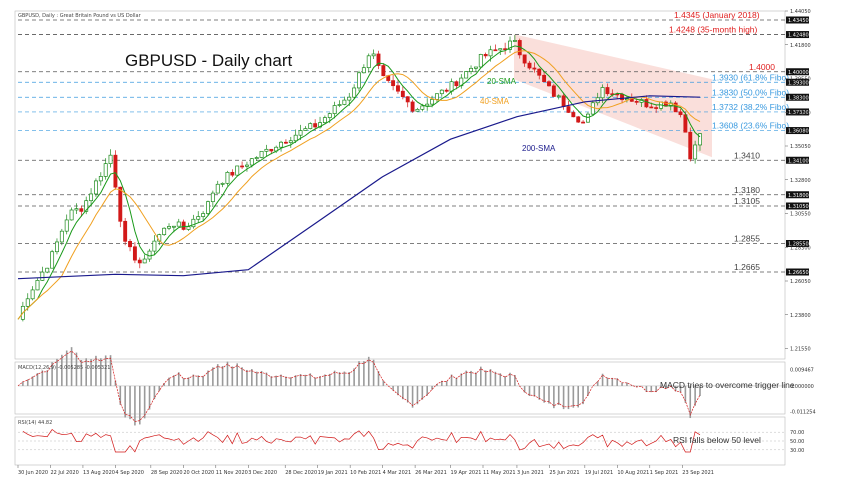 The image size is (841, 490). Describe the element at coordinates (359, 386) in the screenshot. I see `macd-signal-line` at that location.